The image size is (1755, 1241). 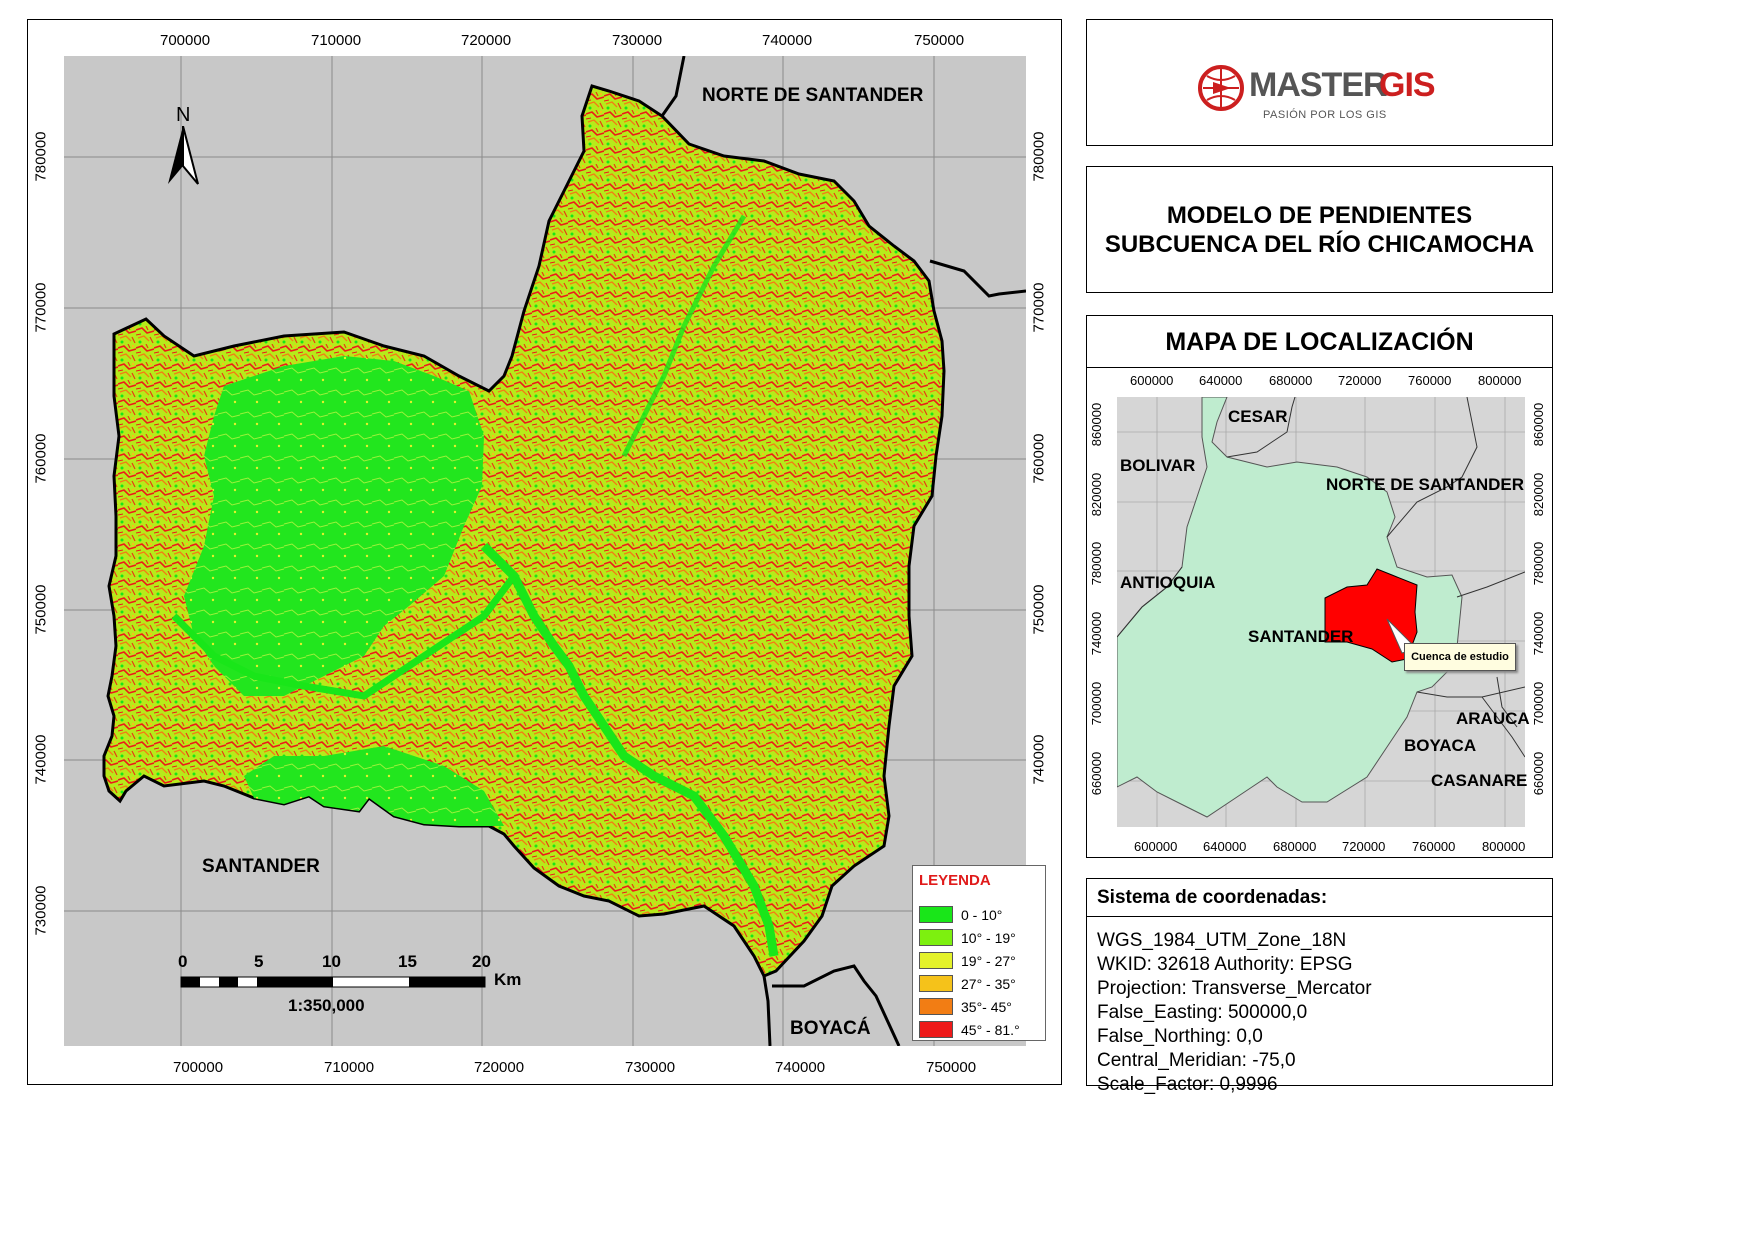 What do you see at coordinates (1039, 609) in the screenshot?
I see `y-tick-right: 750000` at bounding box center [1039, 609].